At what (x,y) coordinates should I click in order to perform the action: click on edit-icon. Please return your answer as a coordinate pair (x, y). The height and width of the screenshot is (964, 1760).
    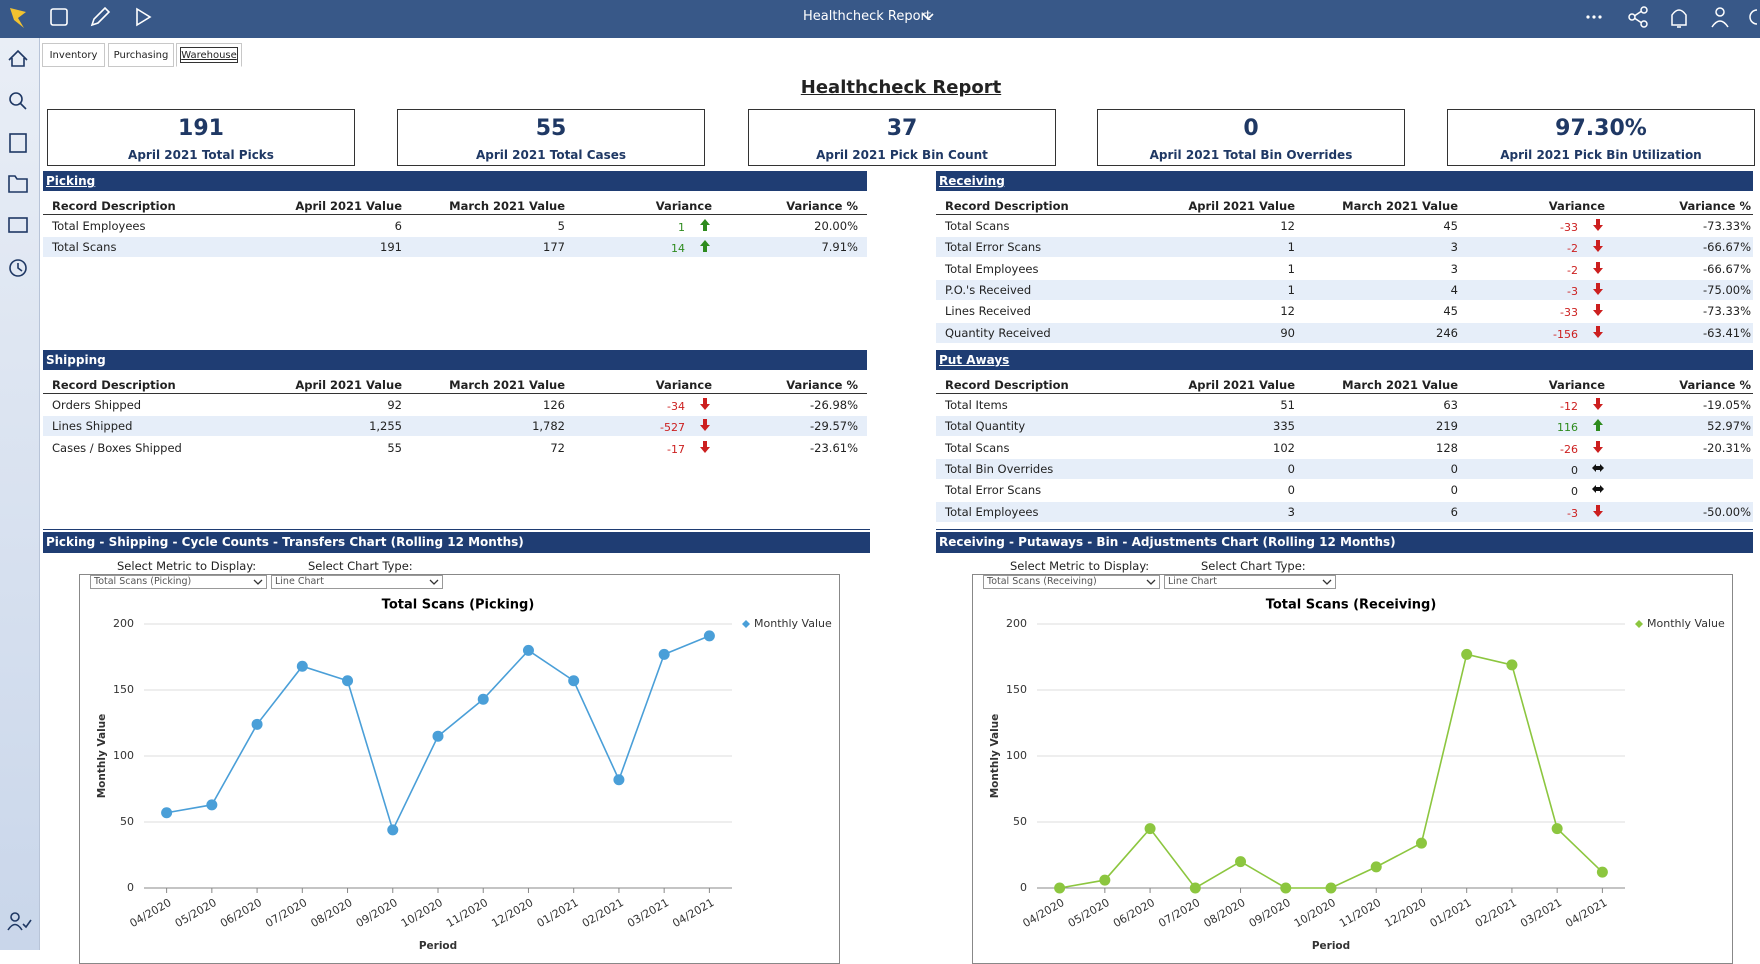
    Looking at the image, I should click on (100, 16).